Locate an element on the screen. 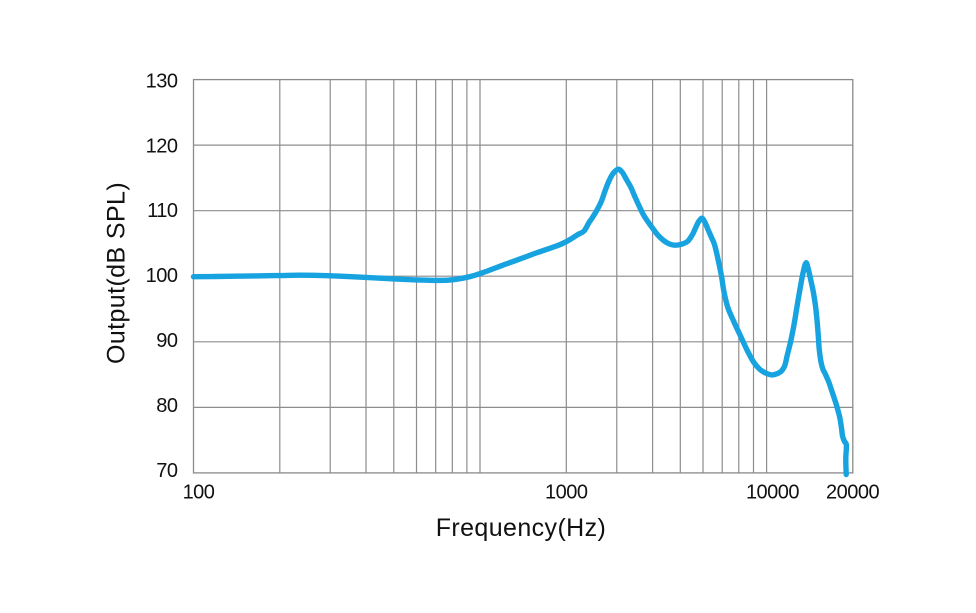  svg-text: 110 is located at coordinates (162, 211).